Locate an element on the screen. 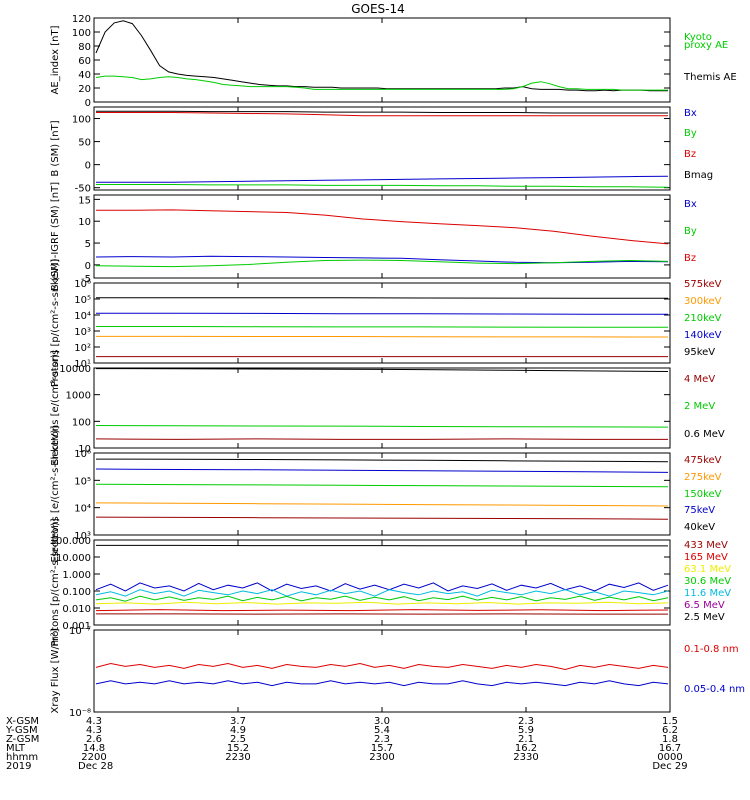  legend-entry: 2 MeV is located at coordinates (699, 406).